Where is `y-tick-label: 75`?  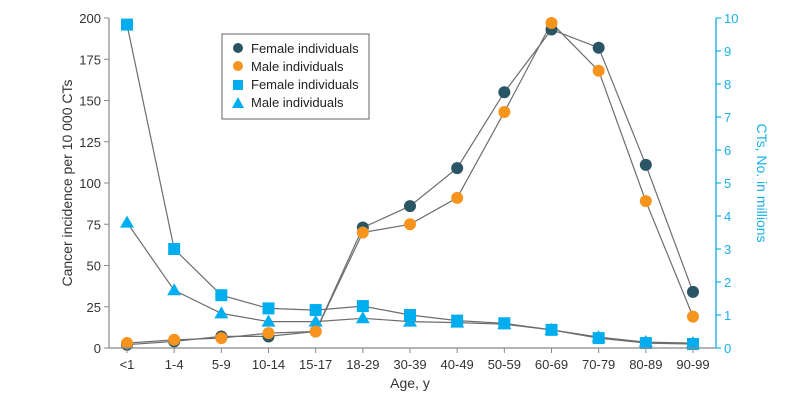
y-tick-label: 75 is located at coordinates (94, 224).